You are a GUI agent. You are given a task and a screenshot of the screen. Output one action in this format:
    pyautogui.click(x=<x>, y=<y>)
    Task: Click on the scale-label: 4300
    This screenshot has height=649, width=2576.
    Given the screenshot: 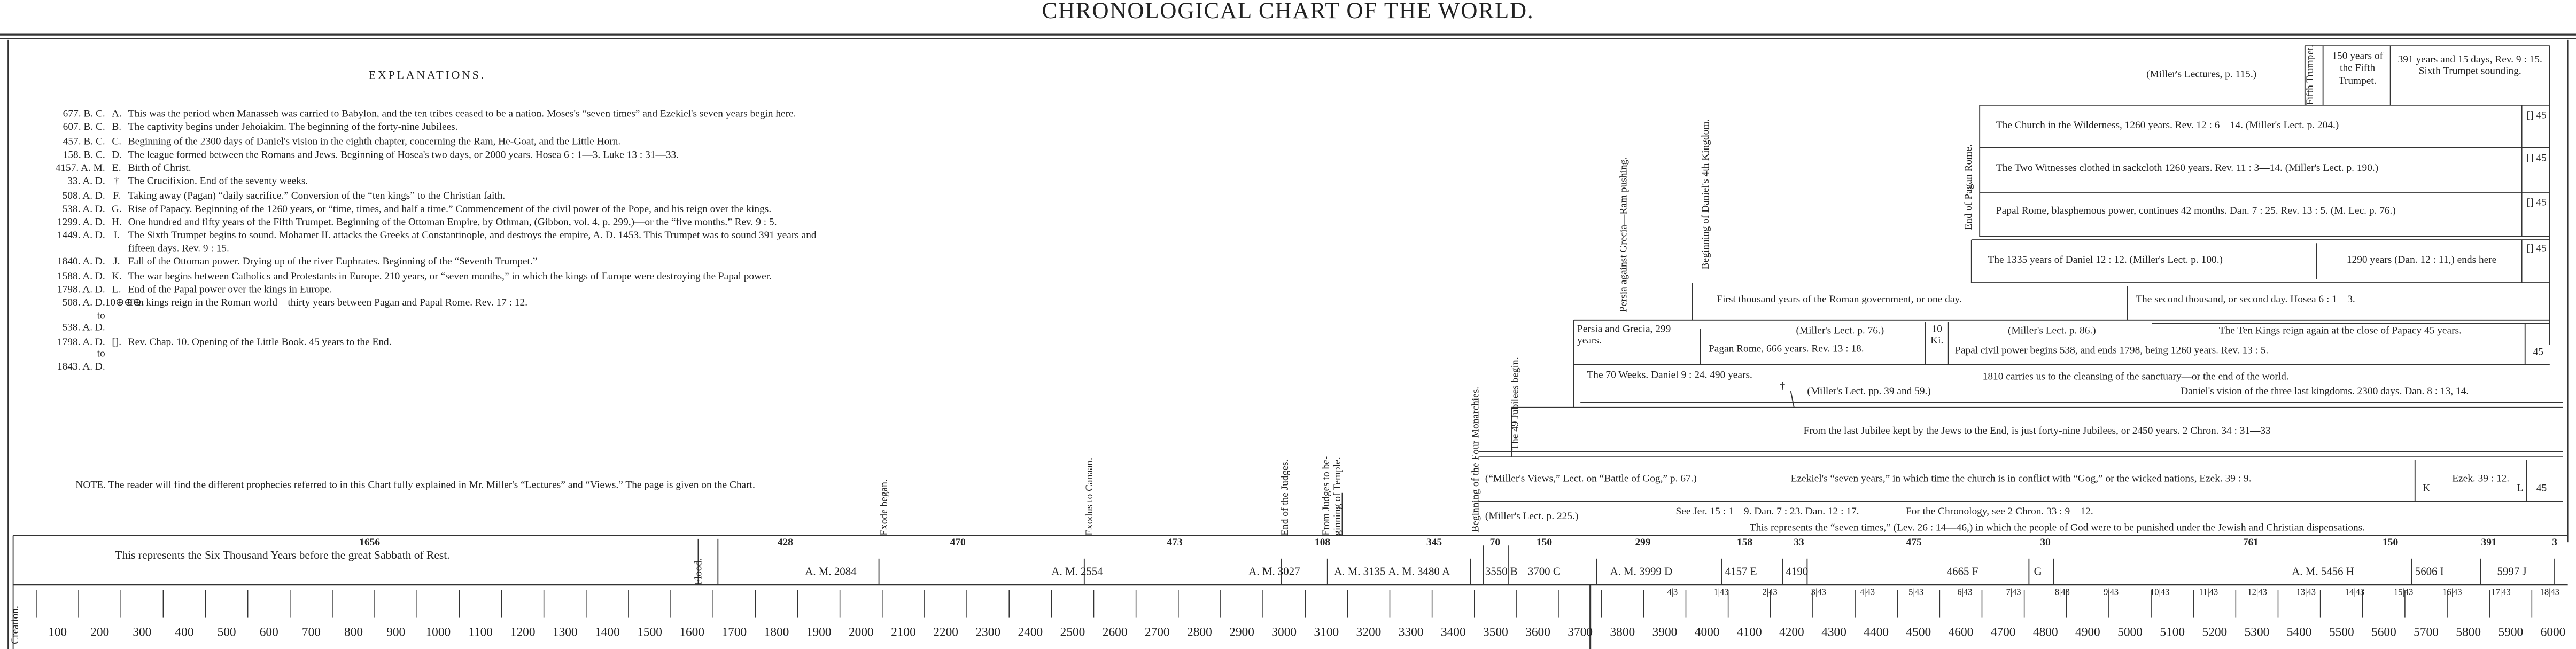 What is the action you would take?
    pyautogui.click(x=1833, y=632)
    